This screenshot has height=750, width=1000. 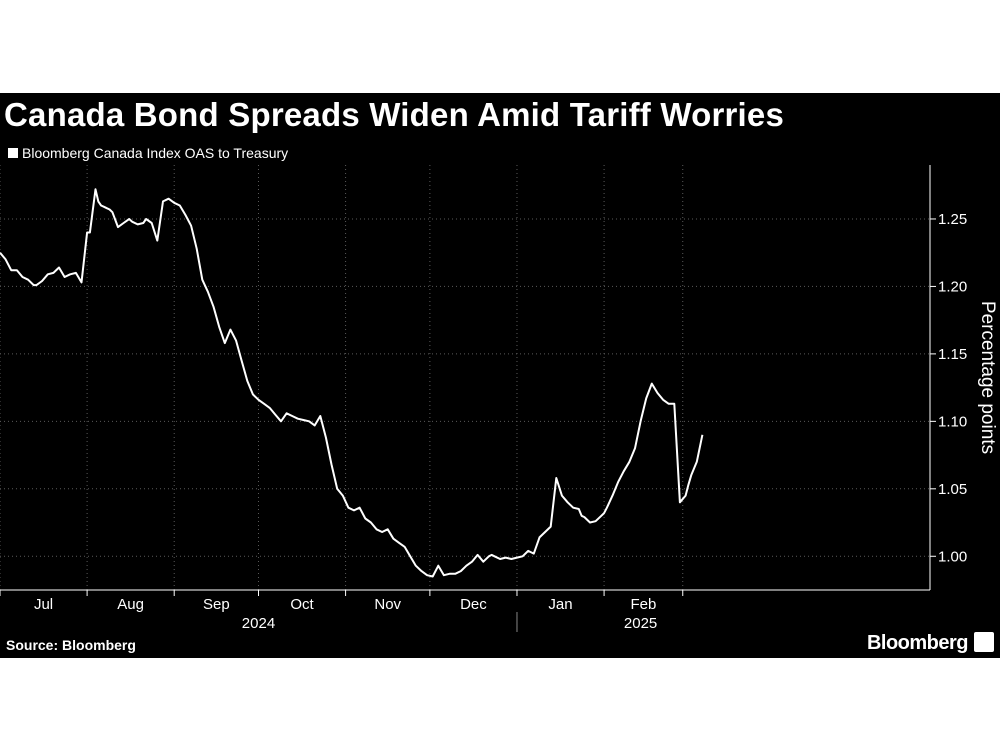 I want to click on source-note: Source: Bloomberg, so click(x=71, y=645).